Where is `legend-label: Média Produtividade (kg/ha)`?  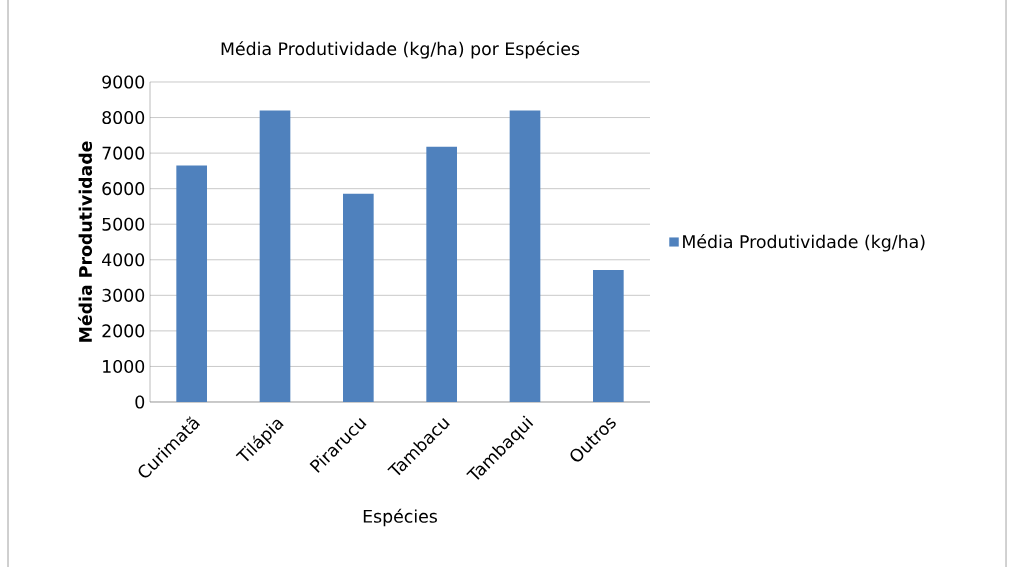
legend-label: Média Produtividade (kg/ha) is located at coordinates (804, 243).